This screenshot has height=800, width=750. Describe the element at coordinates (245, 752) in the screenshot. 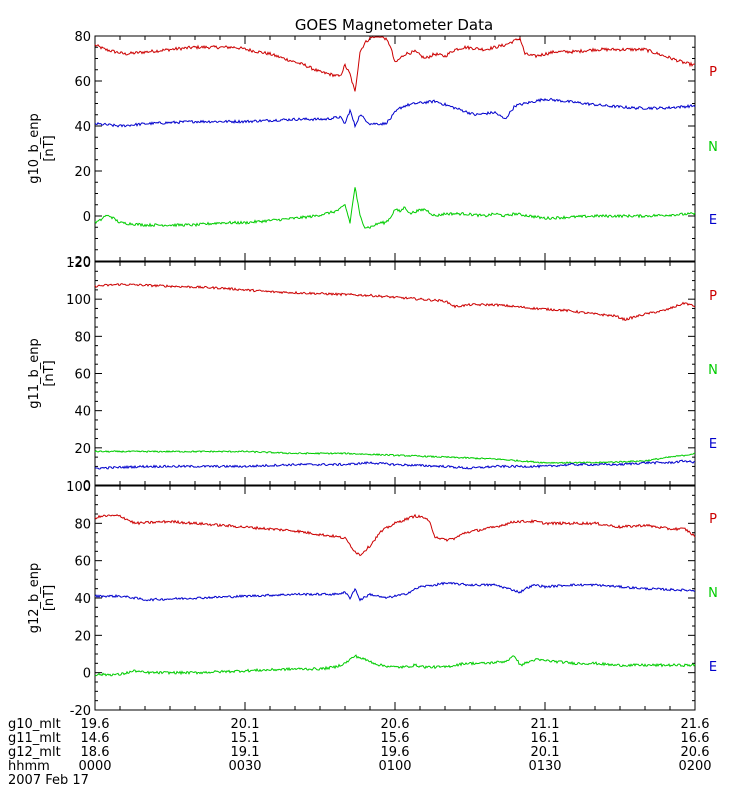

I see `footer-value: 19.1` at that location.